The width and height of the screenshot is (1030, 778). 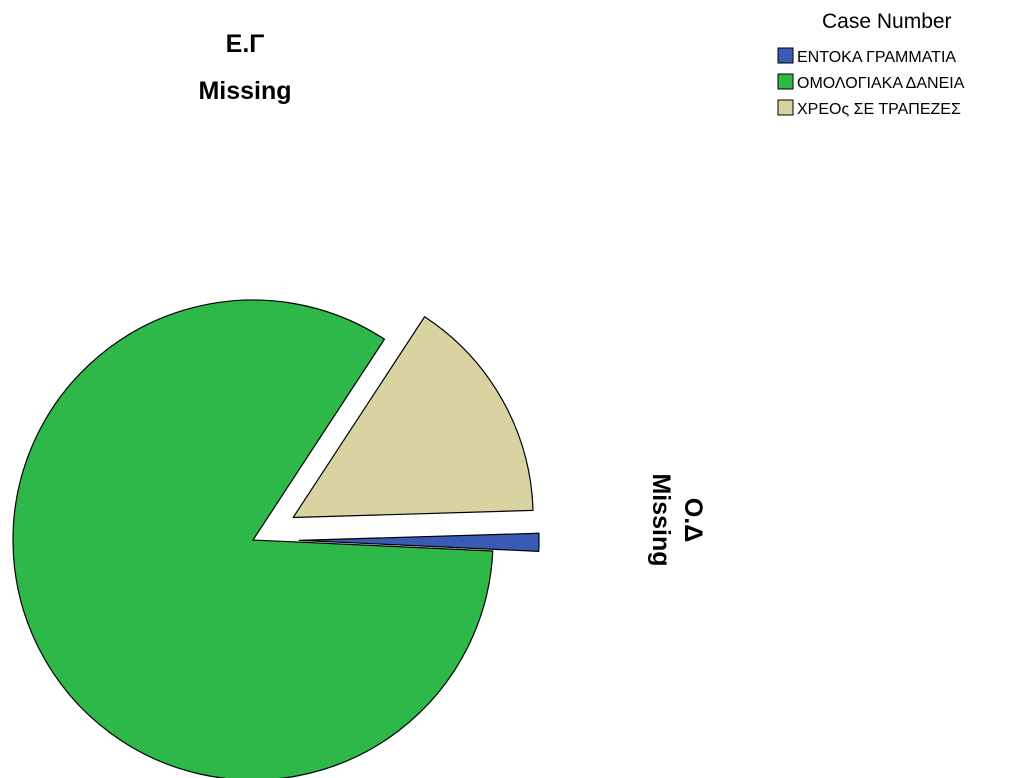 I want to click on annotation-od-line1: Ο.Δ, so click(x=693, y=520).